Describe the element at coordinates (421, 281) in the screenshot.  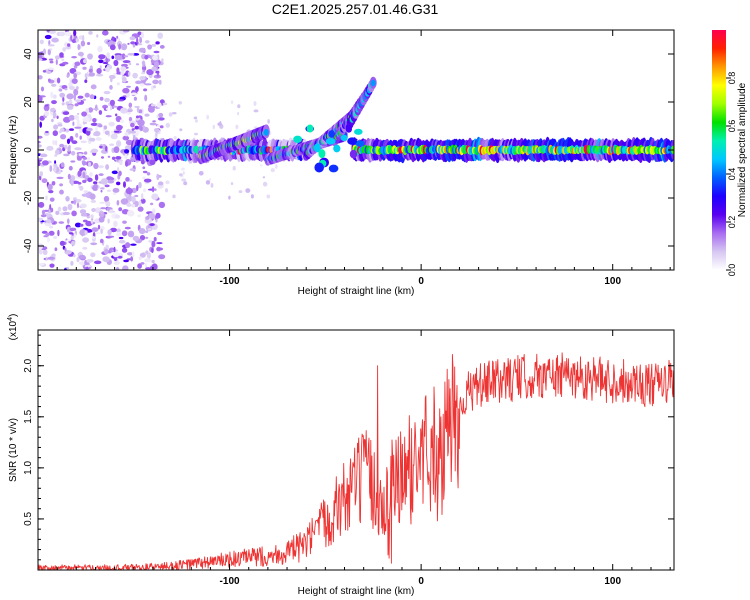
I see `x-tick-label: 0` at that location.